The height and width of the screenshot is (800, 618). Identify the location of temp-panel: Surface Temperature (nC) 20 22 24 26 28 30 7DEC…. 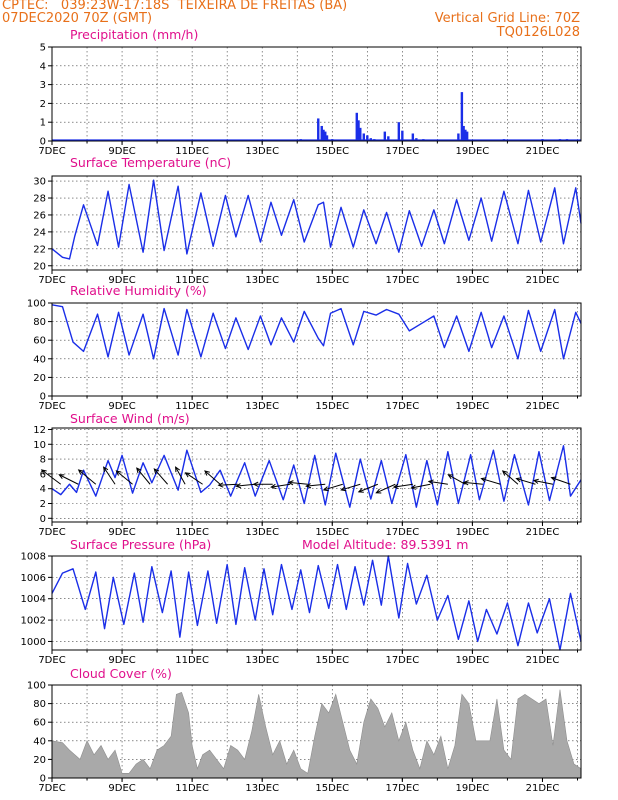
(307, 220).